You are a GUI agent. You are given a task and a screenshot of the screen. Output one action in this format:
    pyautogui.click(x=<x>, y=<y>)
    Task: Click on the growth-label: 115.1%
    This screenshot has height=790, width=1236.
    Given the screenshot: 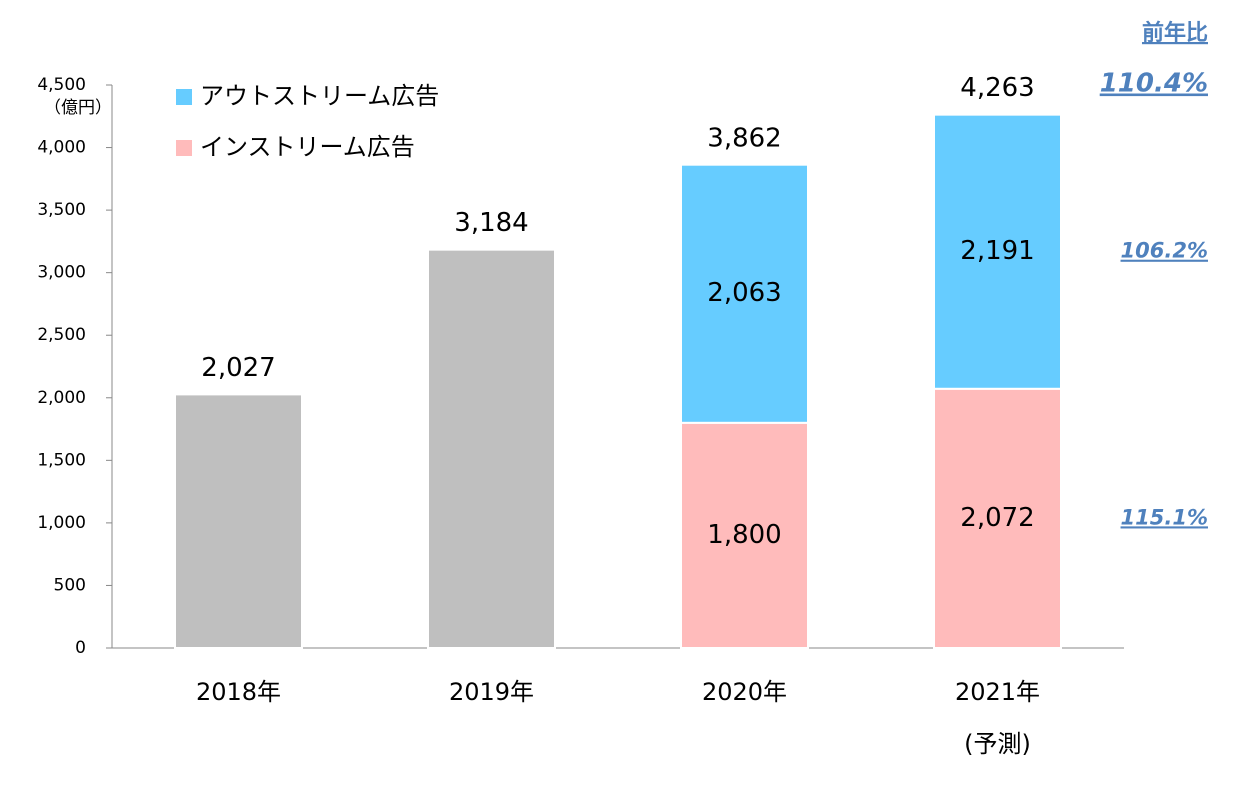 What is the action you would take?
    pyautogui.click(x=1164, y=517)
    